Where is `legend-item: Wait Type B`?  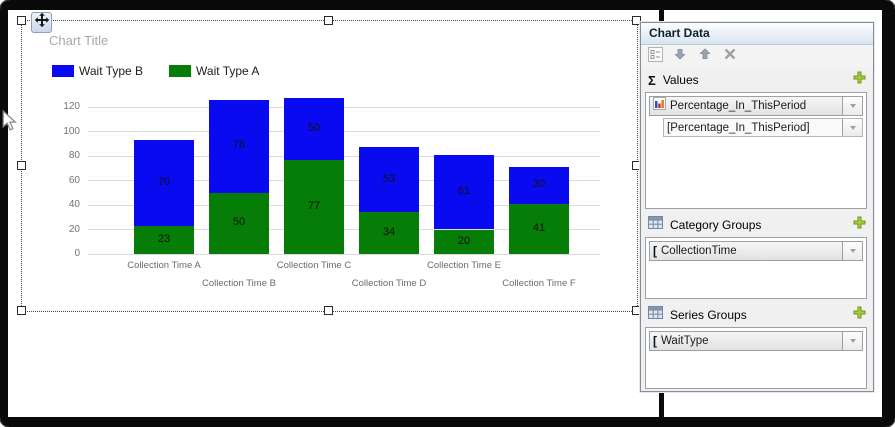 legend-item: Wait Type B is located at coordinates (97, 71).